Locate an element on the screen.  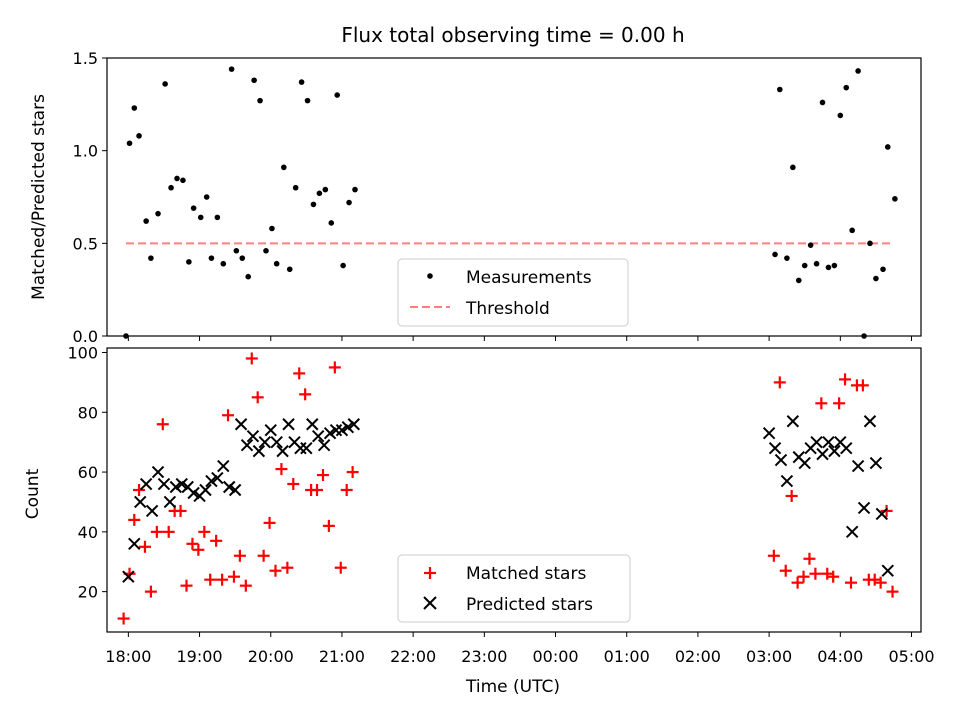
top-y-tick-label: 1.0 is located at coordinates (85, 151).